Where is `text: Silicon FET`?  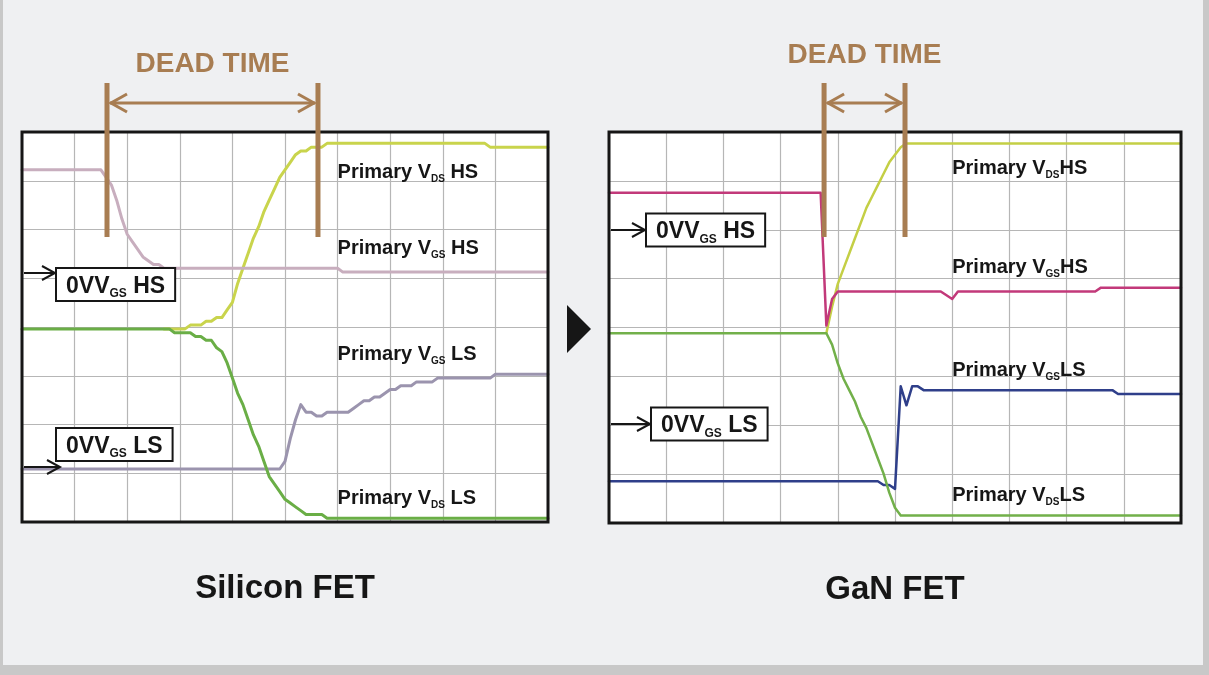 text: Silicon FET is located at coordinates (285, 586).